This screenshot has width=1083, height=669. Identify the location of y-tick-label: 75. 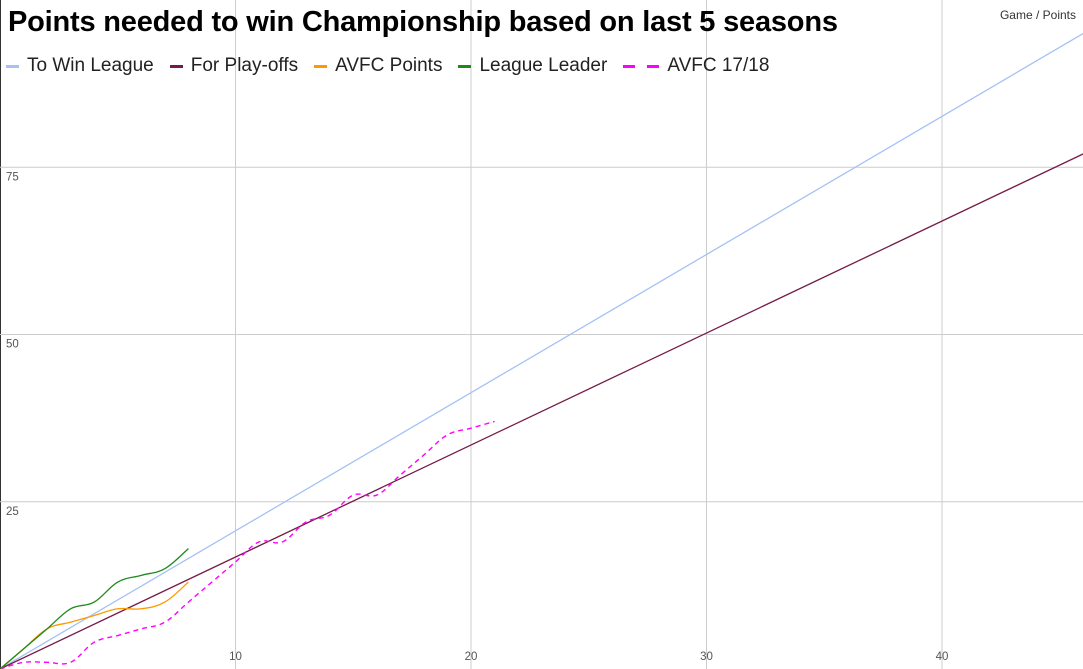
(12, 177).